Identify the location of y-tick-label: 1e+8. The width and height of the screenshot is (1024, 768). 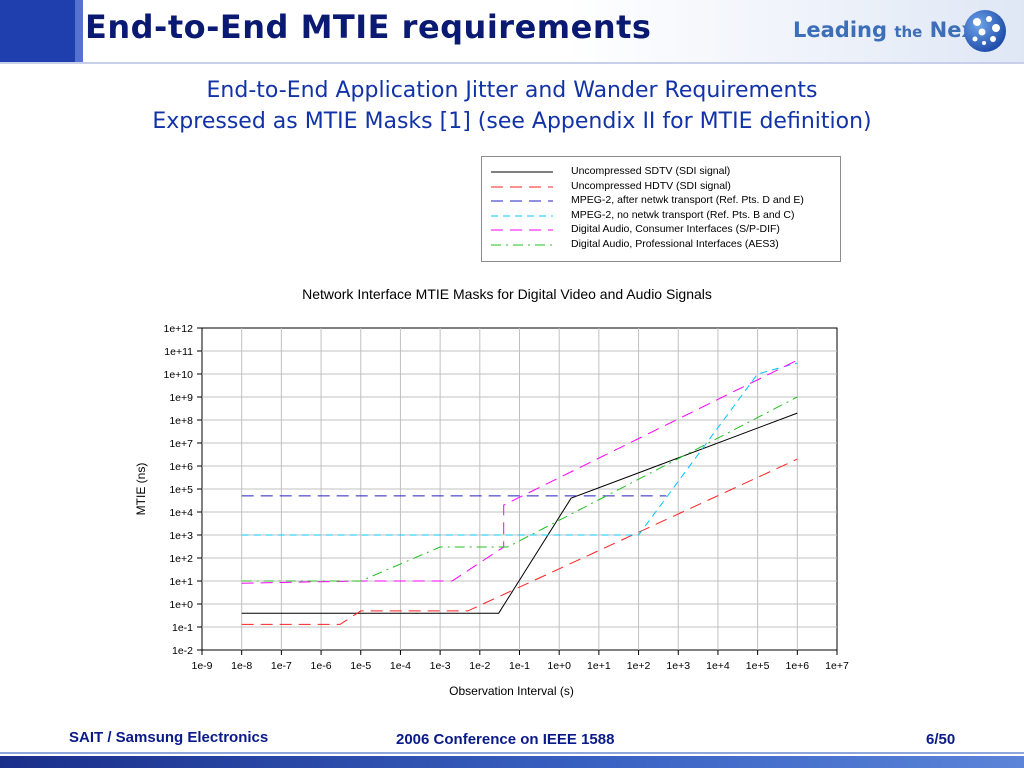
(181, 421).